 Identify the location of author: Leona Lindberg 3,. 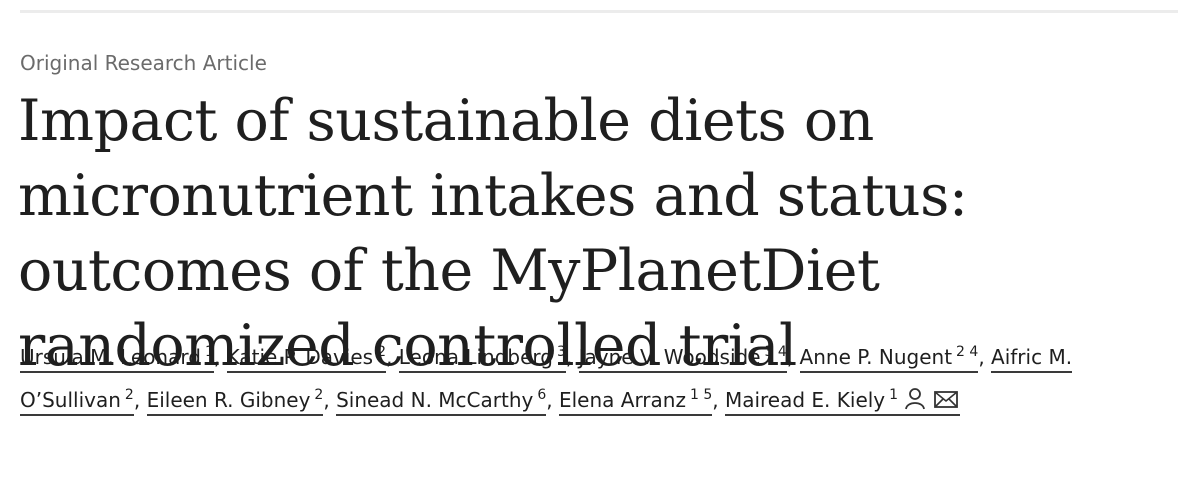
(485, 358).